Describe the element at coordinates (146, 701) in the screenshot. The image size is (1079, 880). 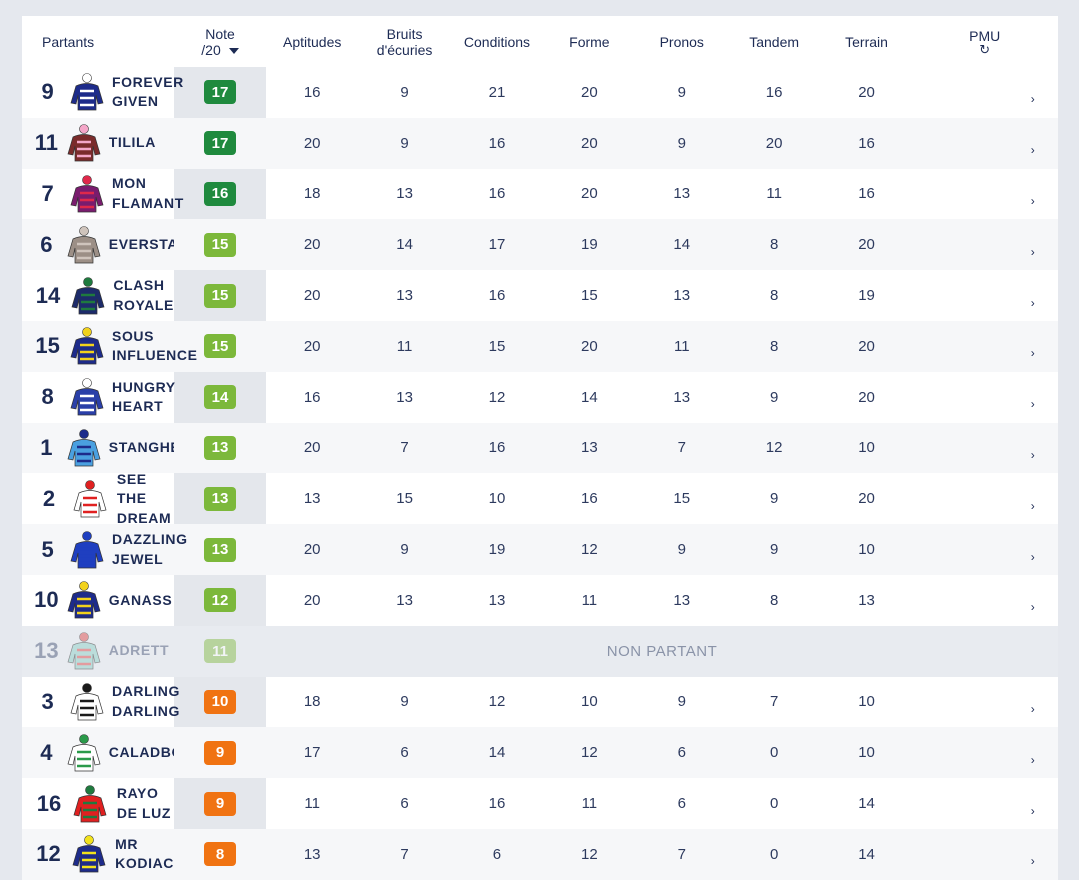
I see `horse-name: DARLING DARLING` at that location.